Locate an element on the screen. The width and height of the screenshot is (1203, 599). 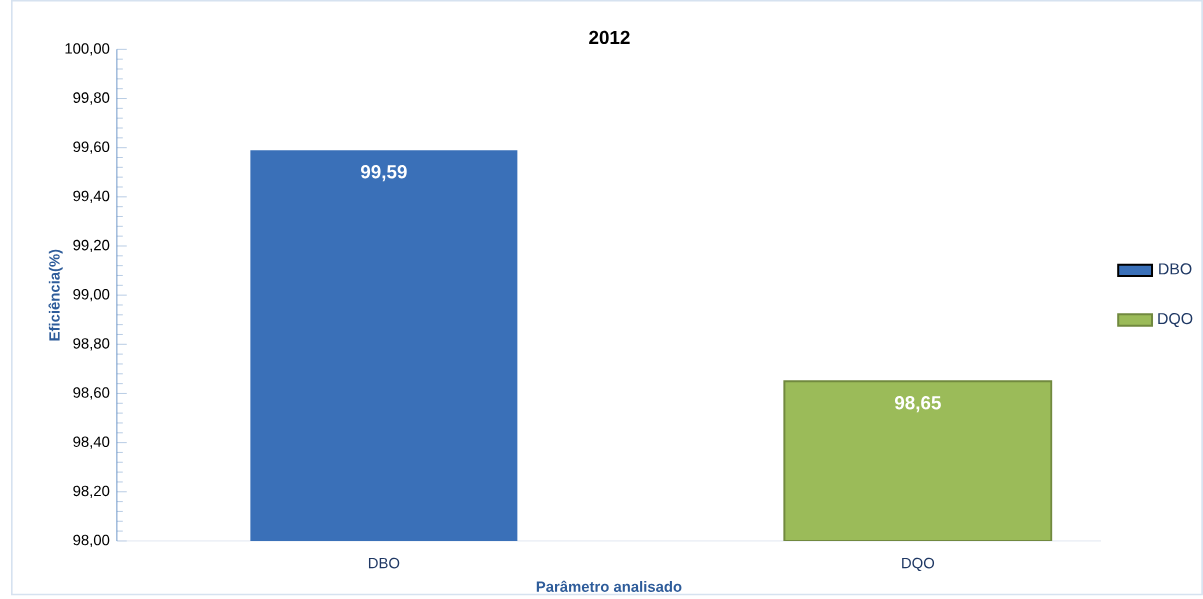
y-tick-label: 99,80 is located at coordinates (91, 98).